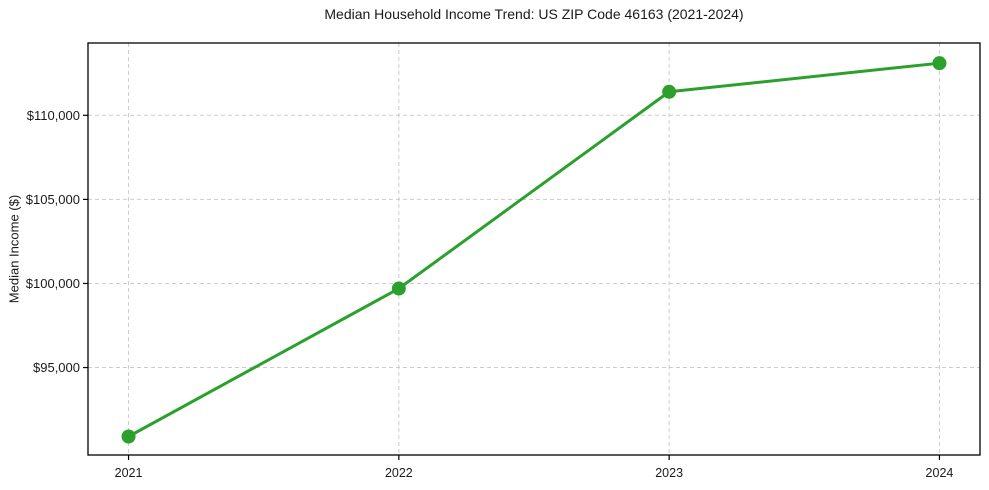 The height and width of the screenshot is (490, 989). I want to click on data-point-2023, so click(669, 91).